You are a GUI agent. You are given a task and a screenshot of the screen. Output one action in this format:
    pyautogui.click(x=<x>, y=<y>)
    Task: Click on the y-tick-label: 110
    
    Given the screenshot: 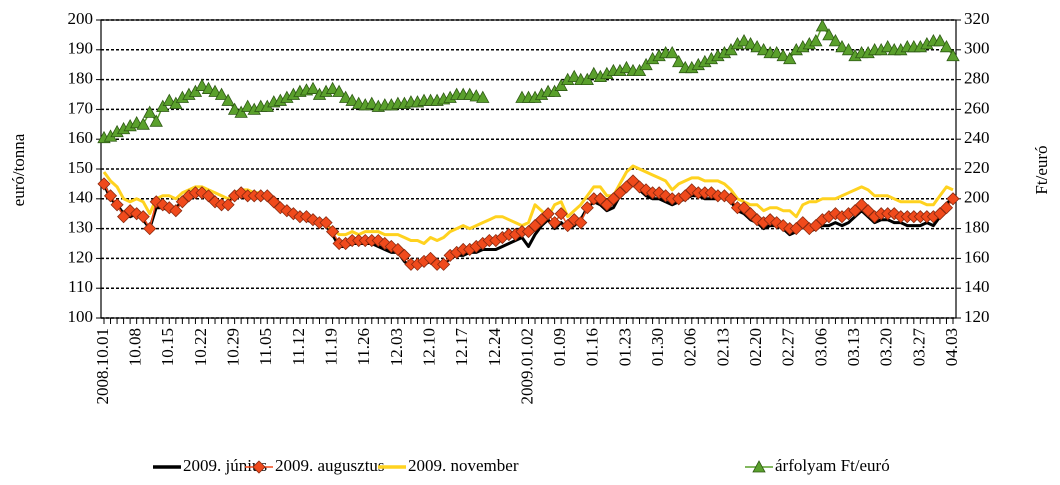 What is the action you would take?
    pyautogui.click(x=80, y=286)
    